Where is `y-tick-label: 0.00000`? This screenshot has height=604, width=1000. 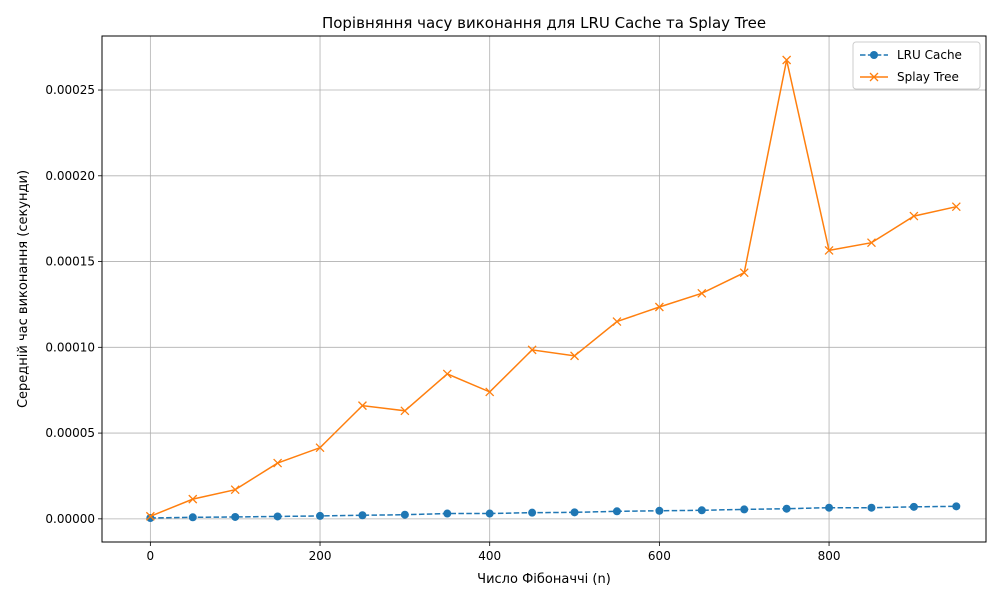 y-tick-label: 0.00000 is located at coordinates (70, 519).